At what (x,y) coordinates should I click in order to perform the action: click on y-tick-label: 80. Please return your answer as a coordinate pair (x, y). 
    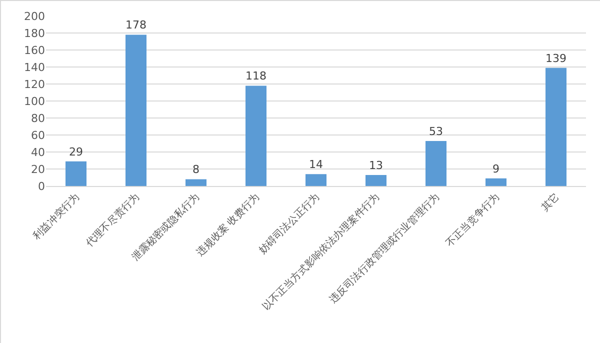
    Looking at the image, I should click on (38, 118).